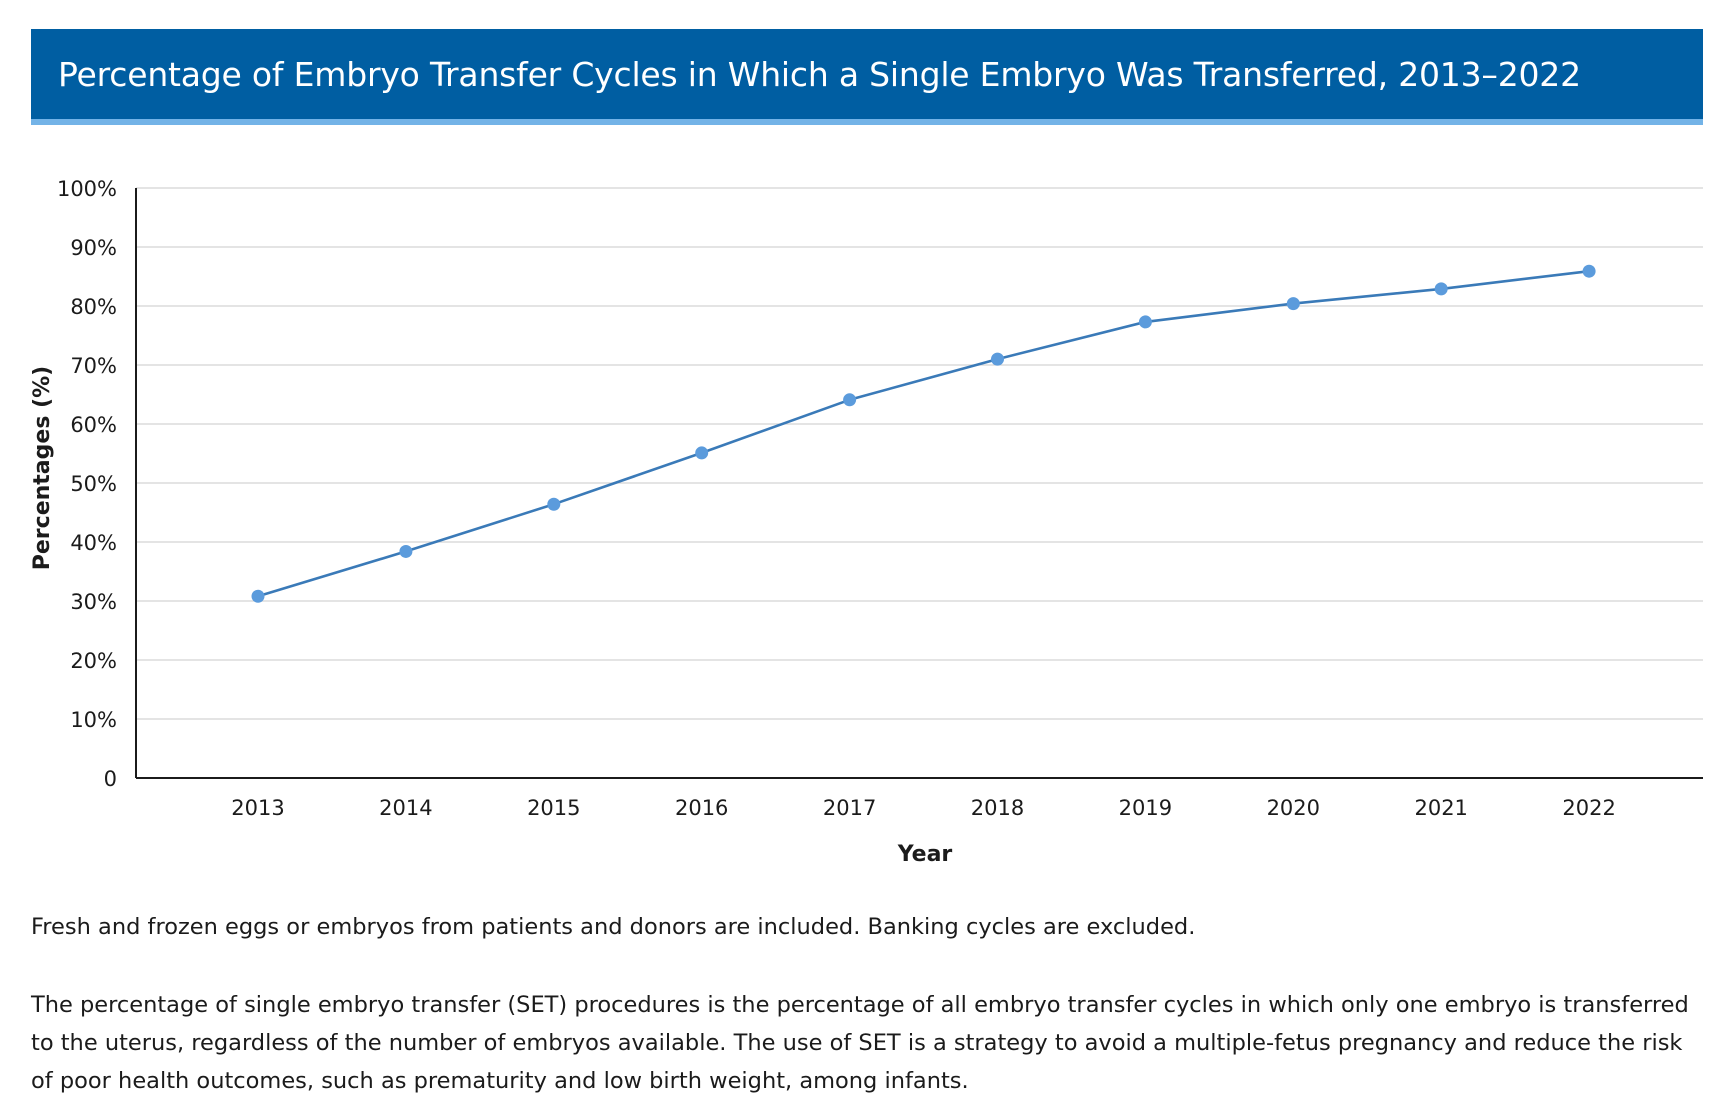  Describe the element at coordinates (93, 425) in the screenshot. I see `y-tick-label: 60%` at that location.